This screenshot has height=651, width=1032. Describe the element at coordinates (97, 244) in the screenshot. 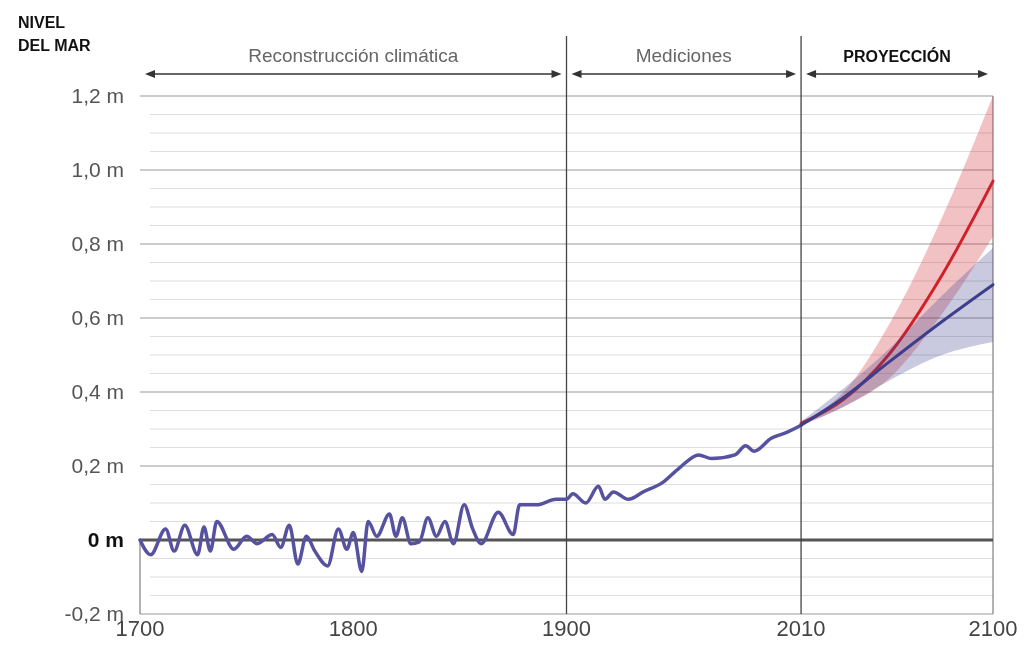

I see `y-tick-label: 0,8 m` at that location.